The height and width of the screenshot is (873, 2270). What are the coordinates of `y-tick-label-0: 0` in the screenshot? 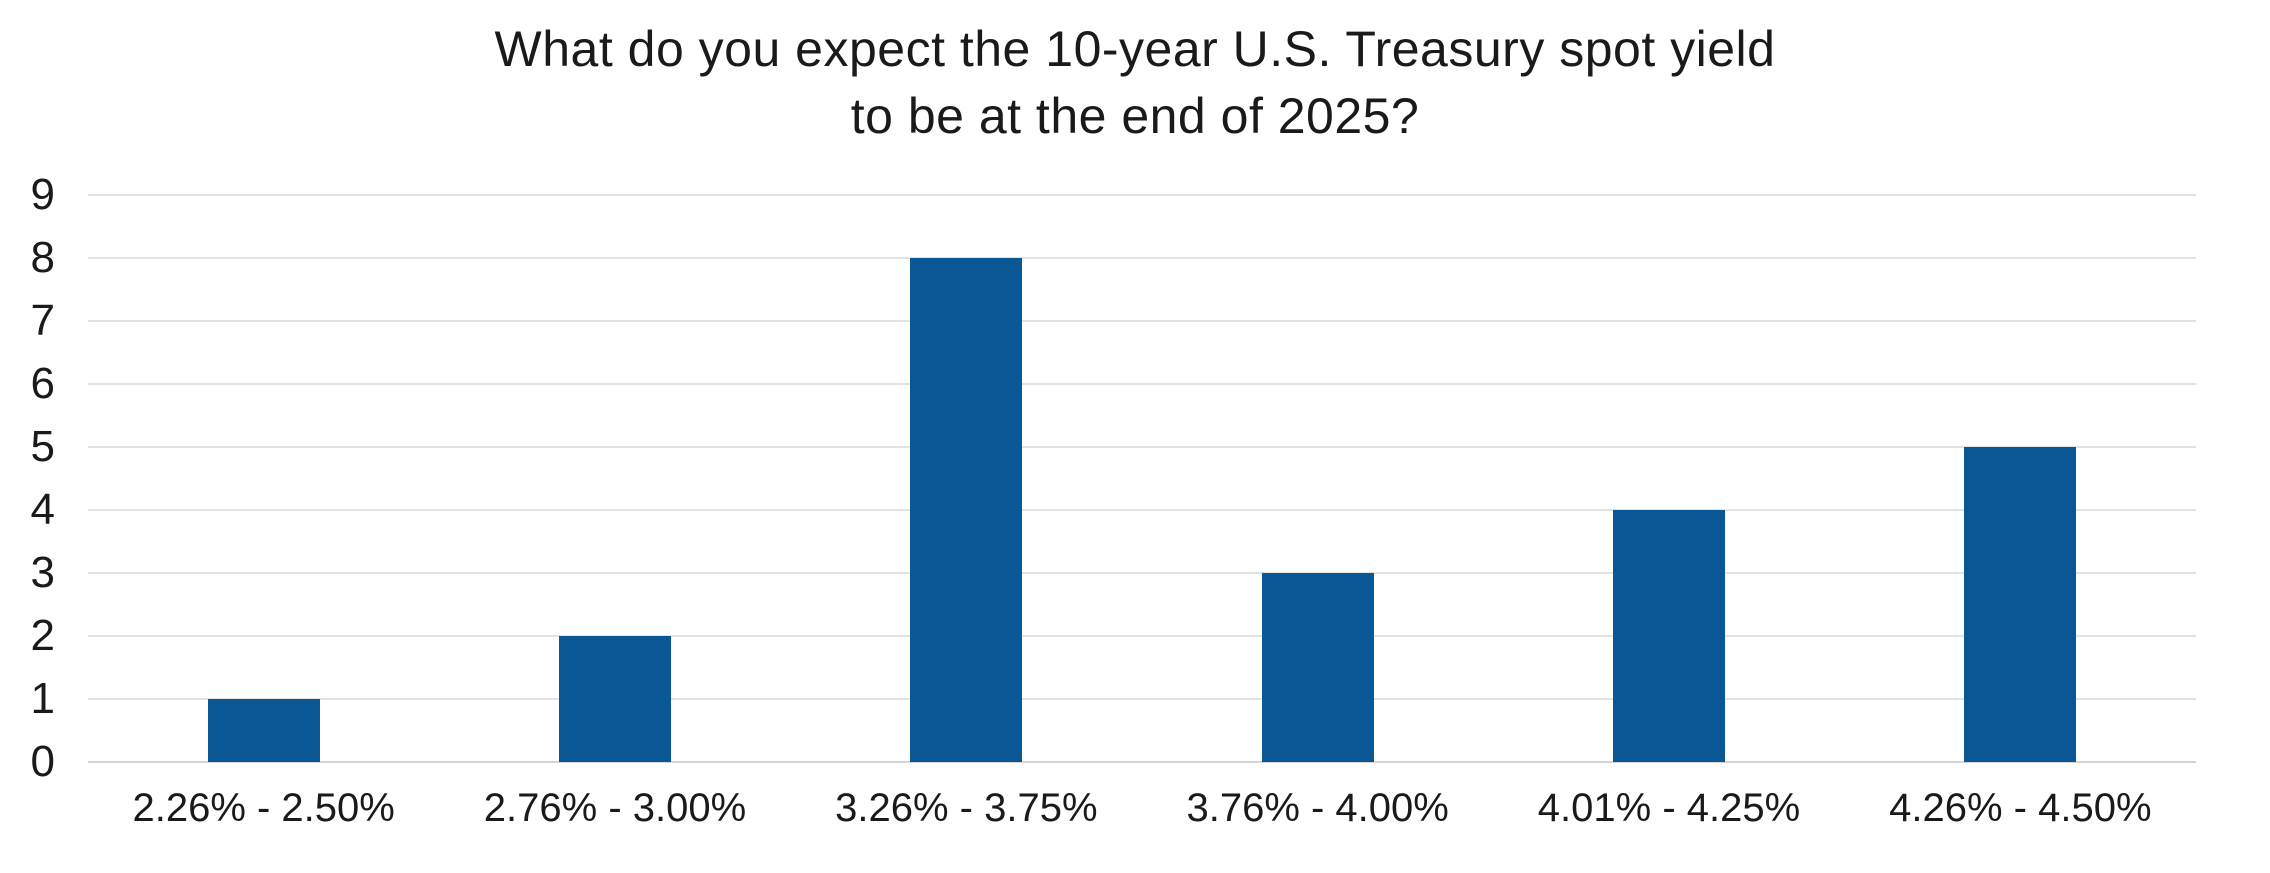 It's located at (42, 761).